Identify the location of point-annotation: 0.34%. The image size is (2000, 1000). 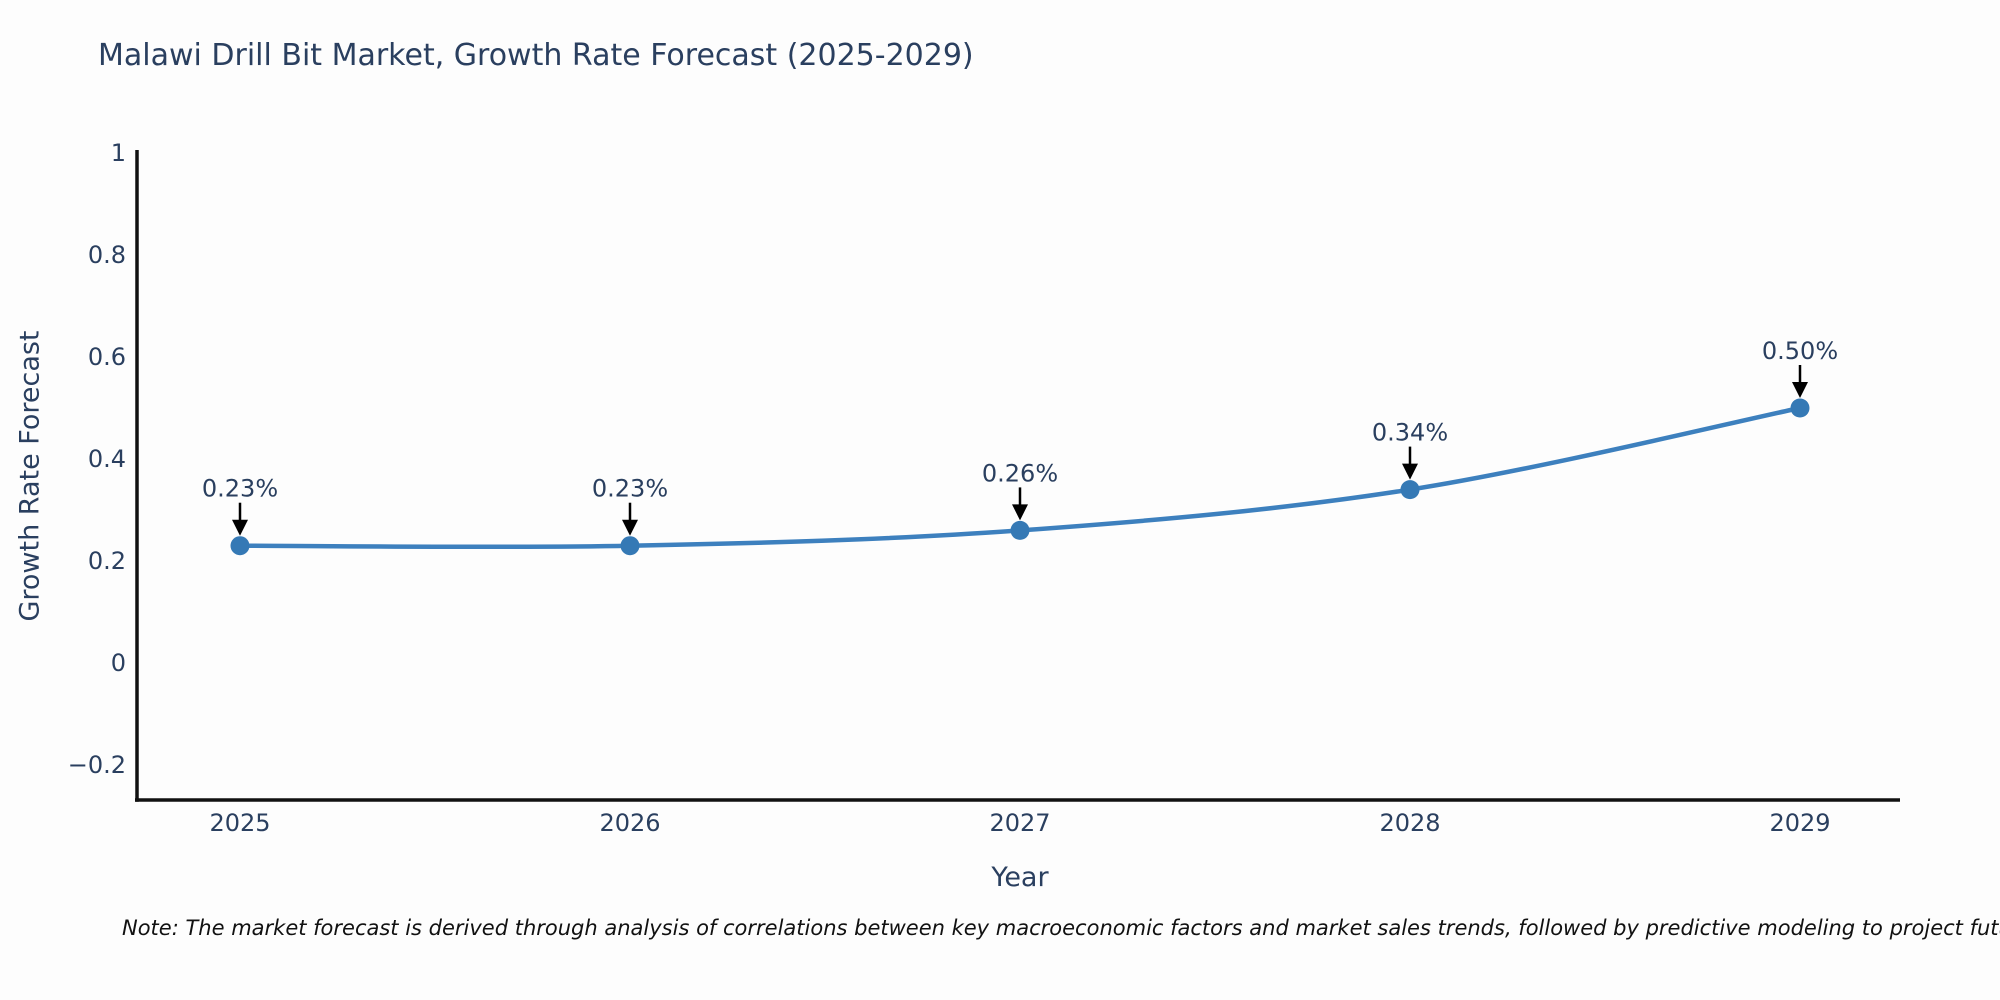
(1410, 433).